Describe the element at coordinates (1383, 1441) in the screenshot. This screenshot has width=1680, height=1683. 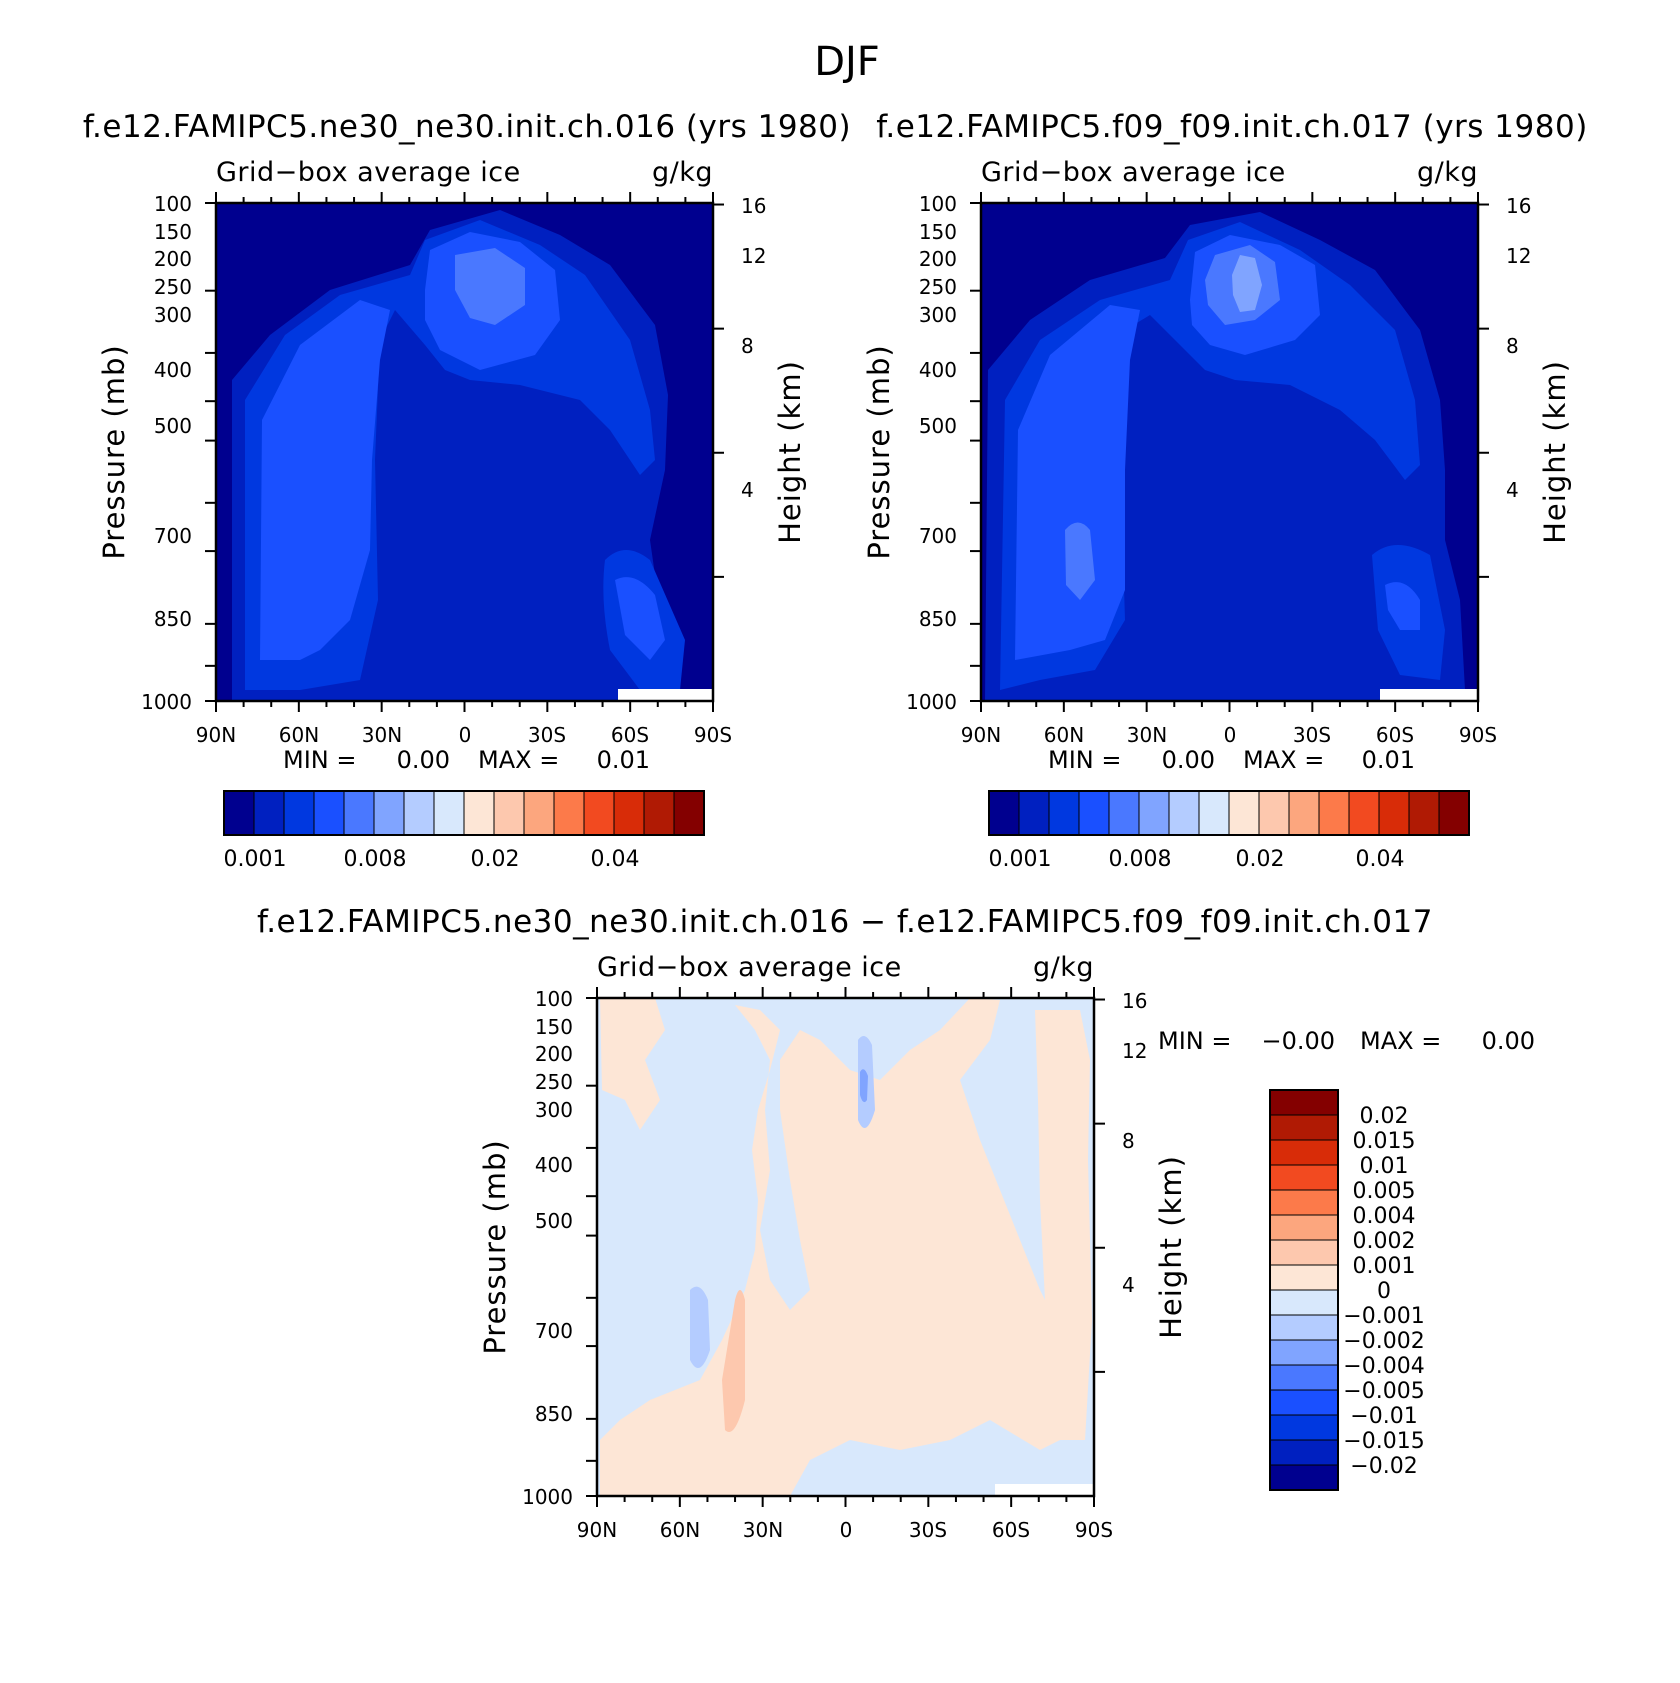
I see `colorbar-label: −0.015` at that location.